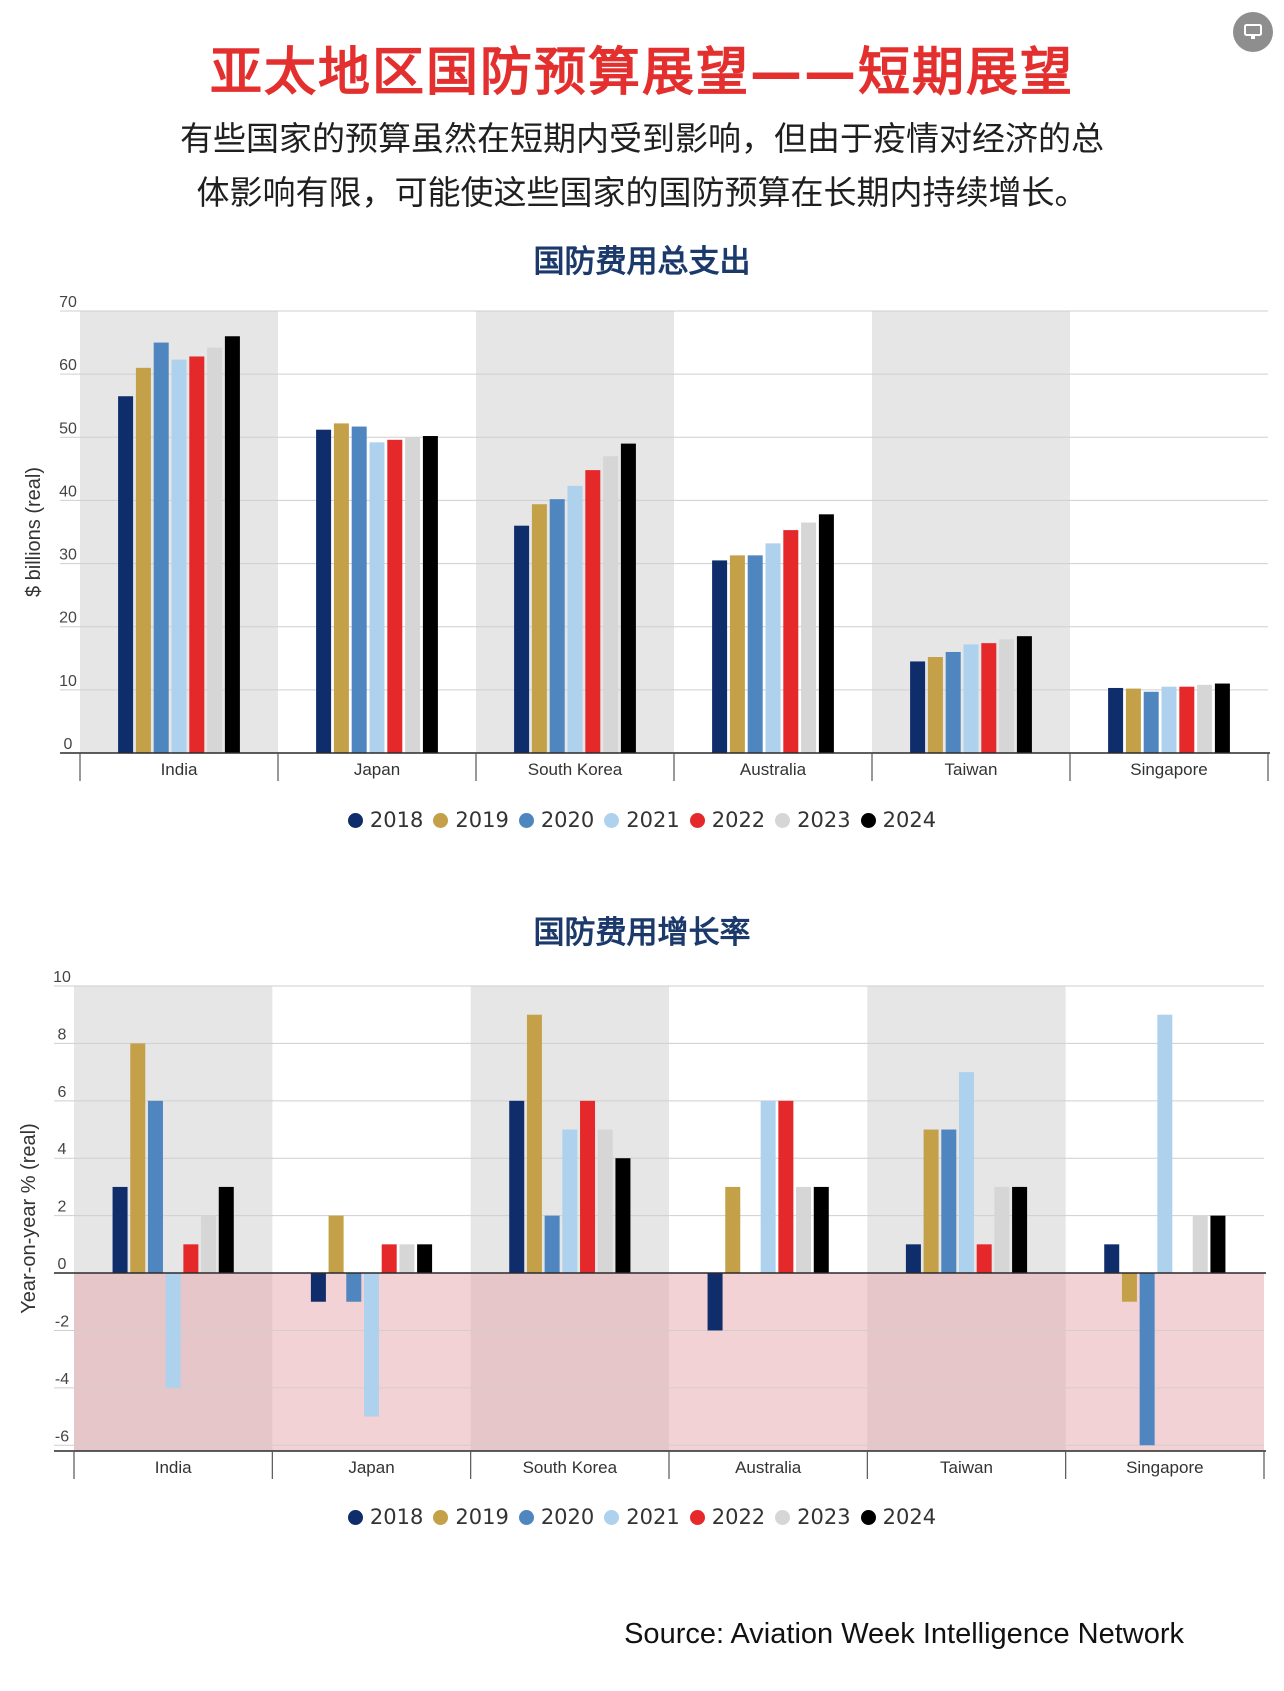 Image resolution: width=1284 pixels, height=1691 pixels. Describe the element at coordinates (209, 1244) in the screenshot. I see `bar-india-2023` at that location.